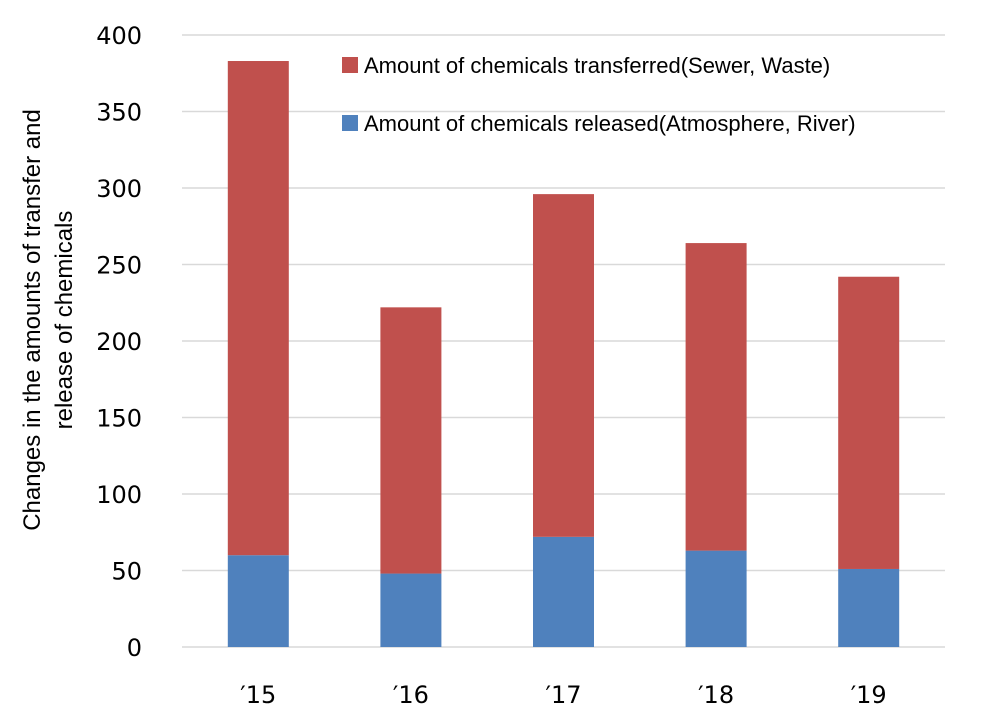 The image size is (985, 721). I want to click on y-axis-ticks: 0 50 100 150 200 250 300 350 400, so click(119, 342).